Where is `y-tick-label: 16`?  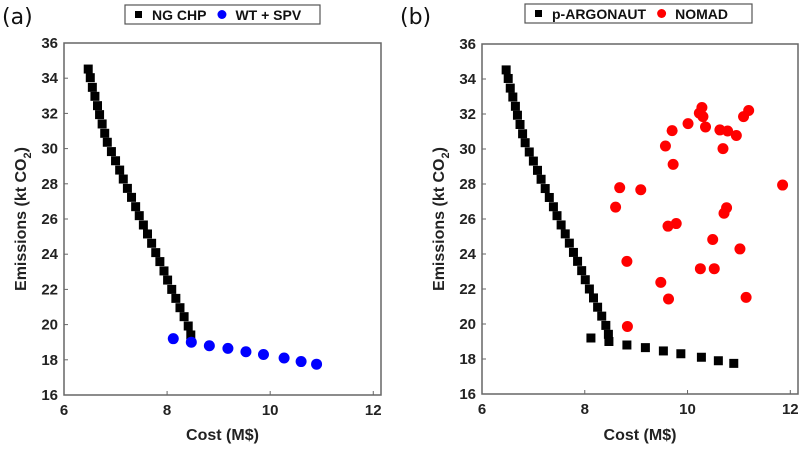
y-tick-label: 16 is located at coordinates (467, 394).